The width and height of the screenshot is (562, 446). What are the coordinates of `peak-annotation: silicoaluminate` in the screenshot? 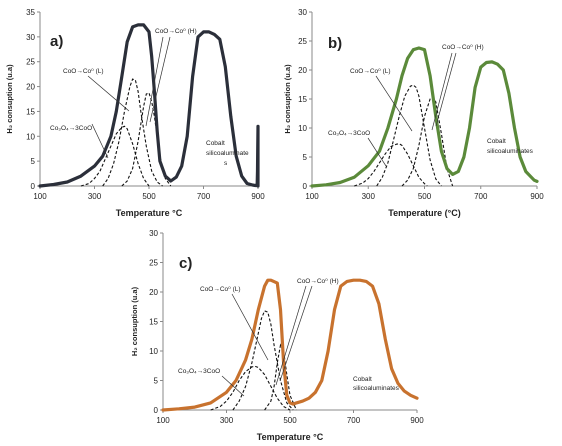 It's located at (227, 153).